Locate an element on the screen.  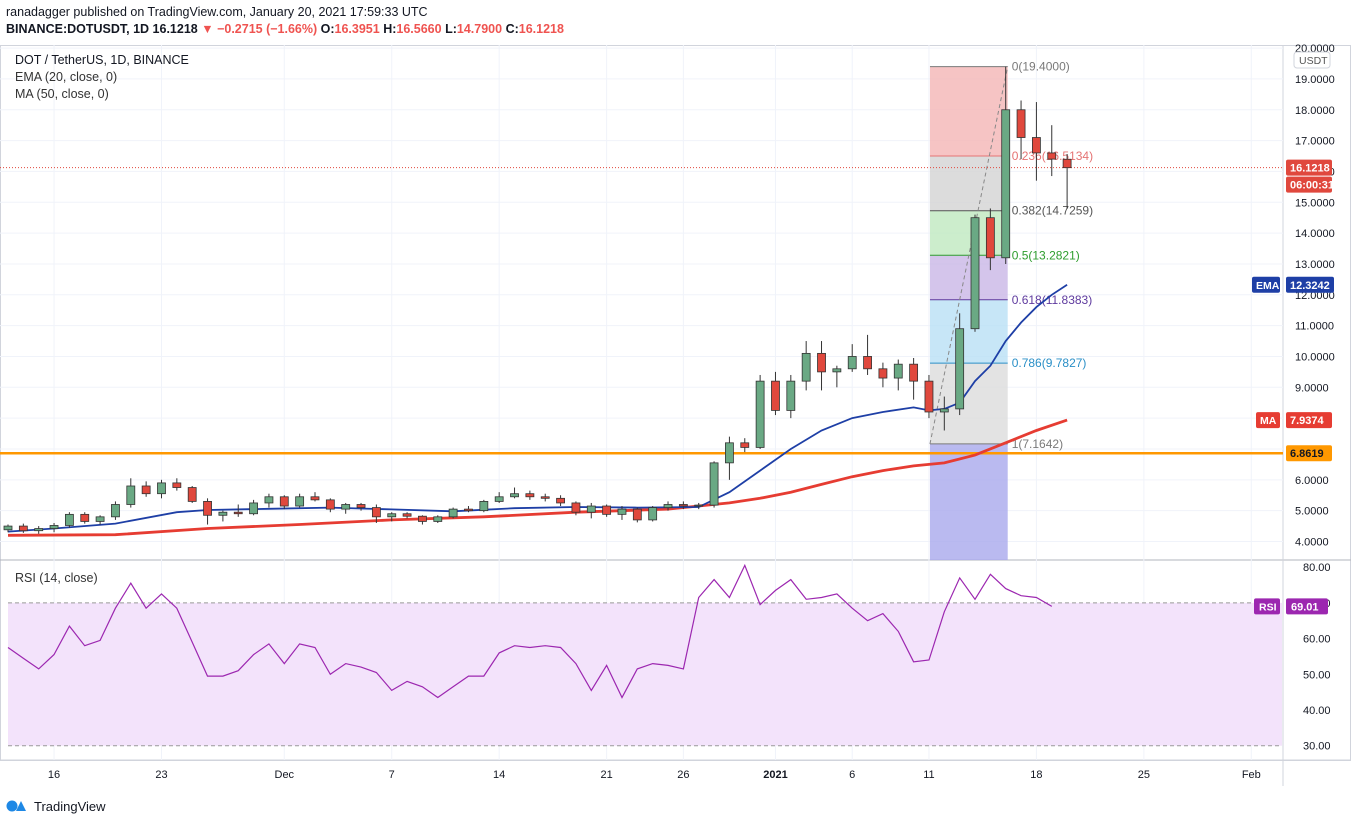
rsi-tick-label: 30.00 is located at coordinates (1317, 747).